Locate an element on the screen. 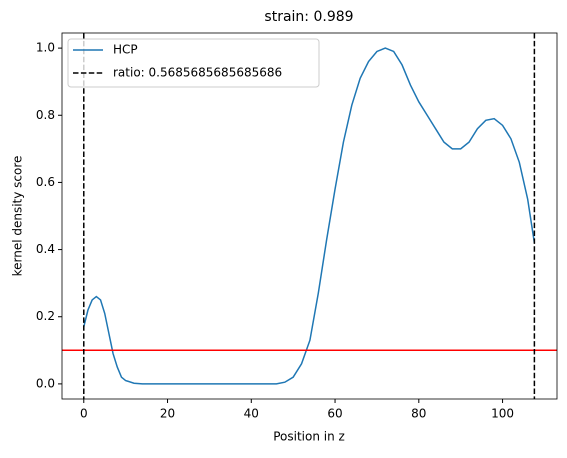  x-tick-label: 20 is located at coordinates (167, 414).